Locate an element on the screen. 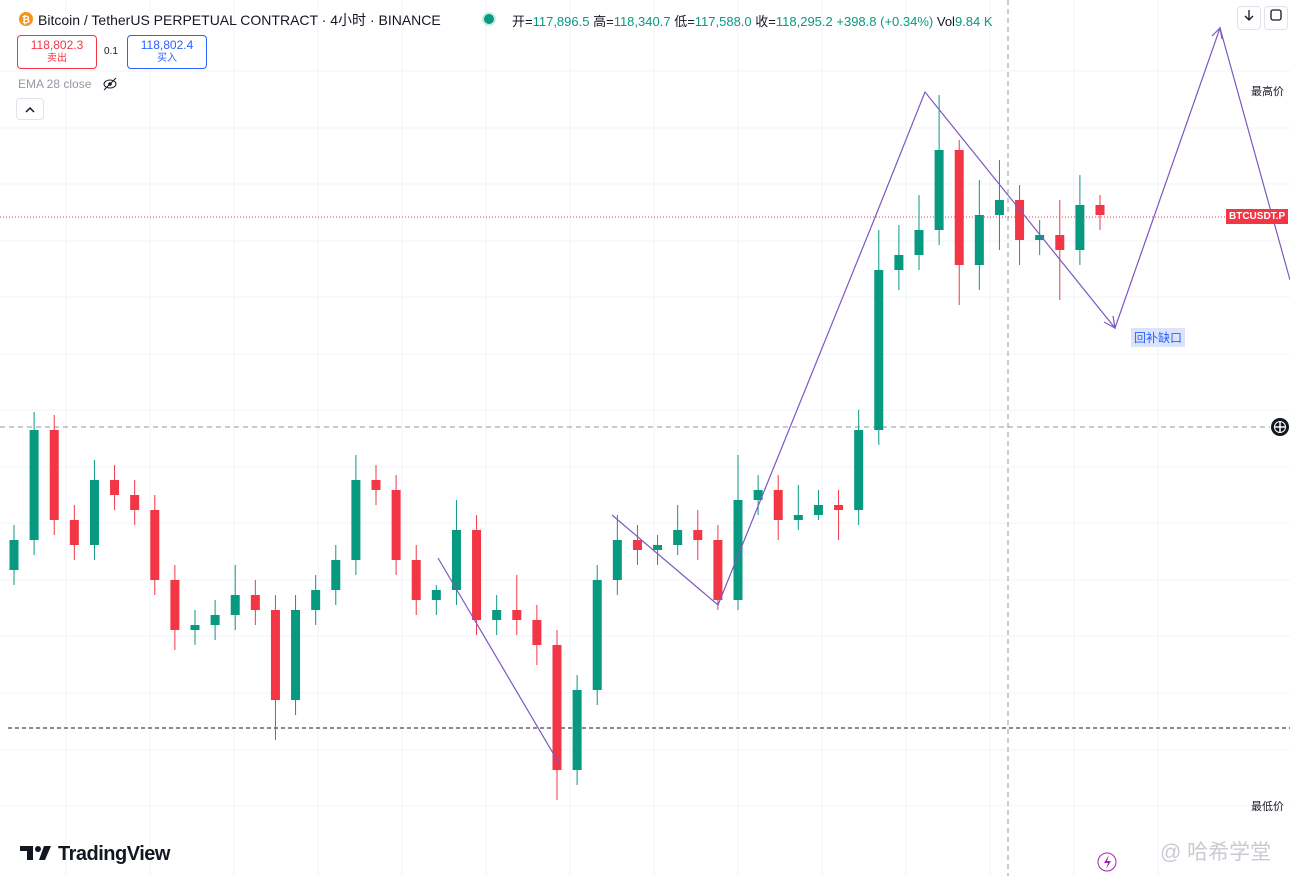 The height and width of the screenshot is (876, 1290). scroll-down-button is located at coordinates (1249, 18).